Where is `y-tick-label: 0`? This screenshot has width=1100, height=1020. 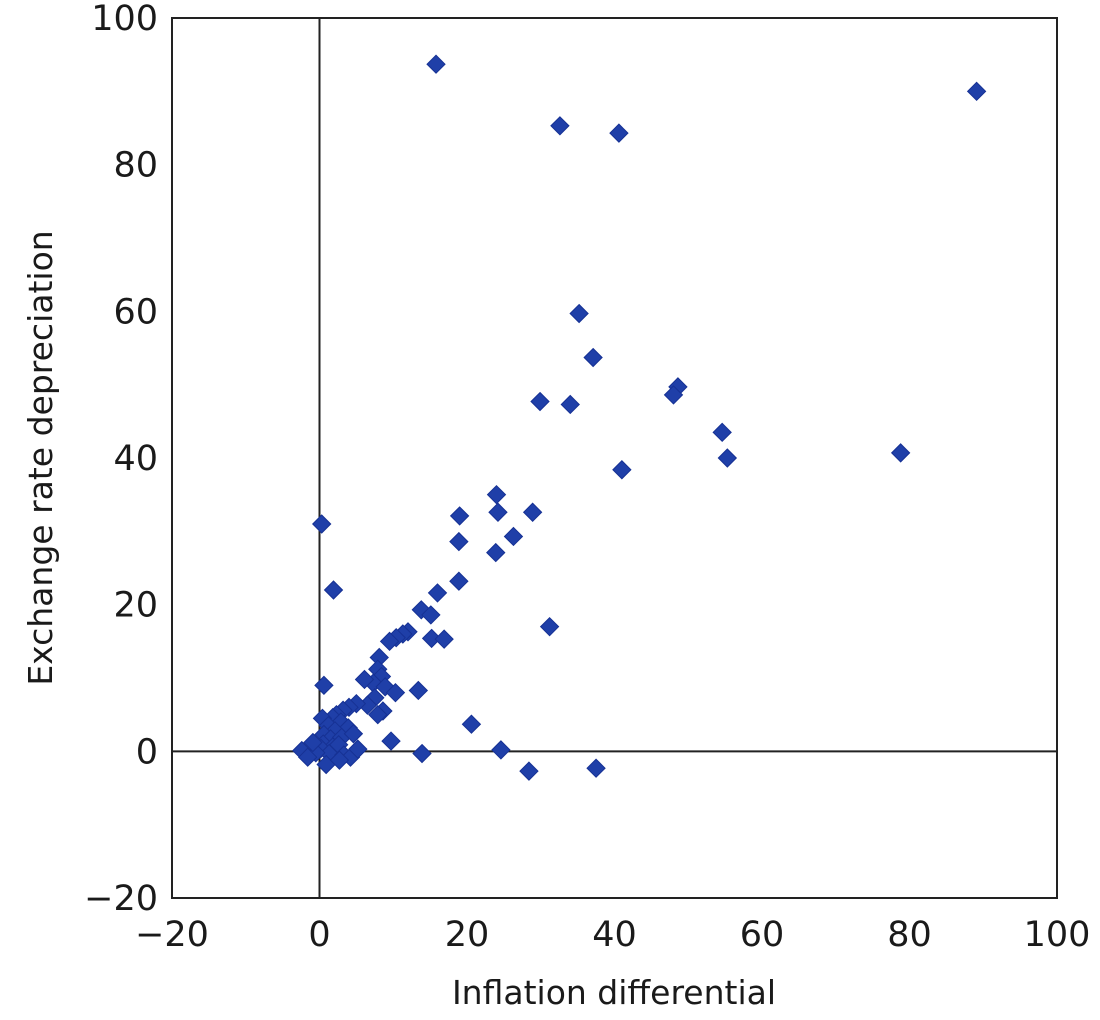 y-tick-label: 0 is located at coordinates (147, 752).